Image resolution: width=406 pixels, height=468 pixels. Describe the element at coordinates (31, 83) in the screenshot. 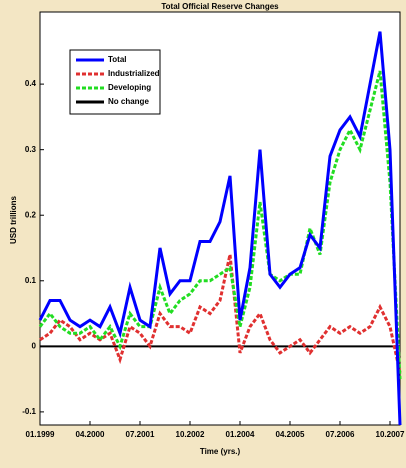

I see `y-tick-label: 0.4` at that location.